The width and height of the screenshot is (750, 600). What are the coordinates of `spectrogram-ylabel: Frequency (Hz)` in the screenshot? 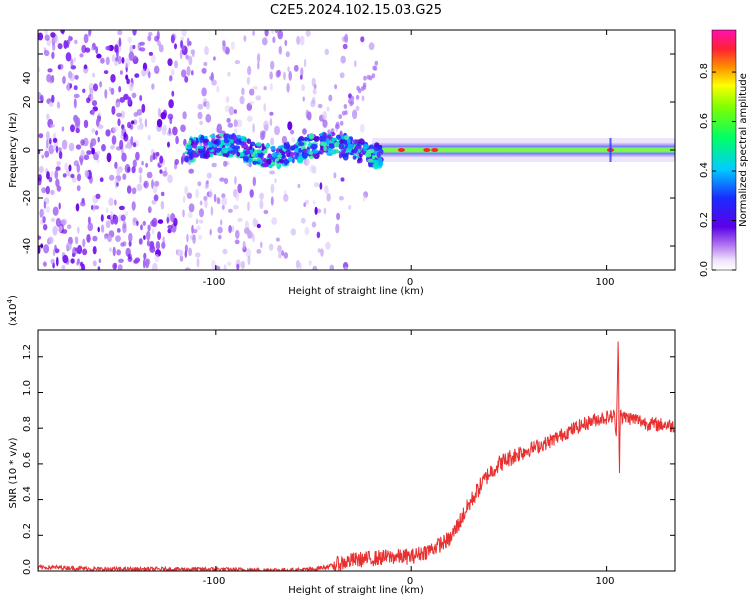 It's located at (13, 150).